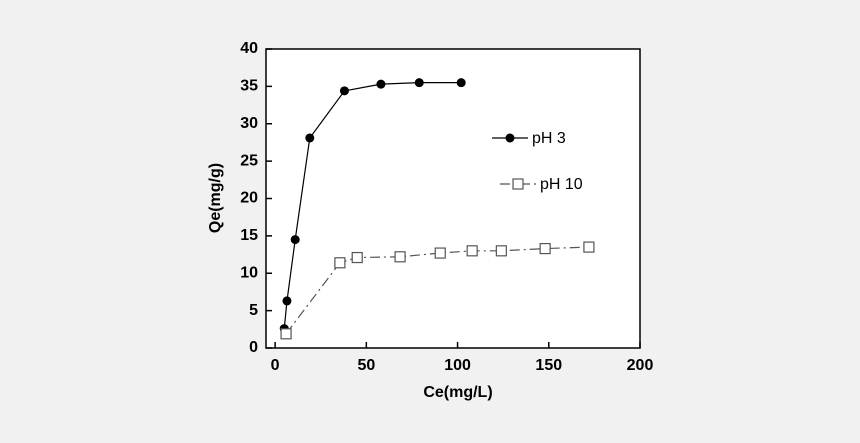  What do you see at coordinates (249, 123) in the screenshot?
I see `y-tick-label: 30` at bounding box center [249, 123].